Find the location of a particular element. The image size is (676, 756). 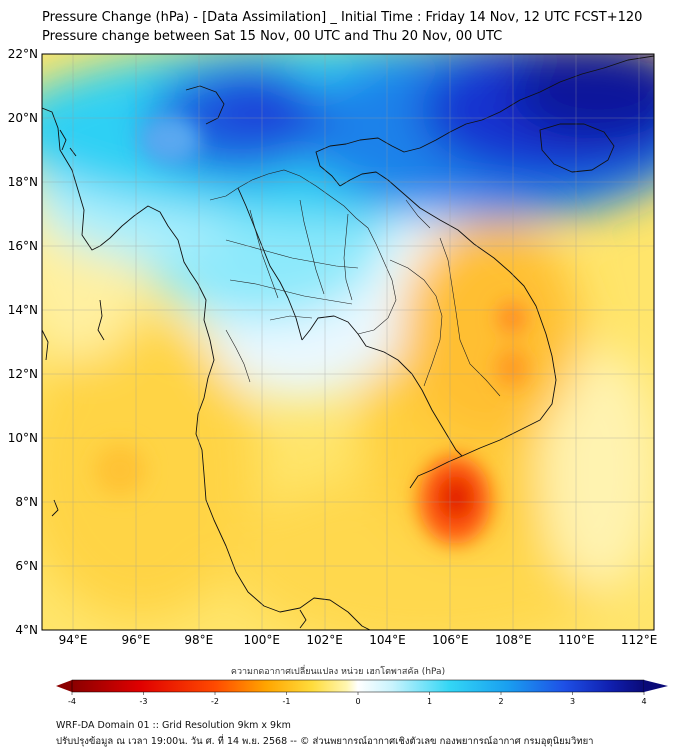

colorbar-tick-label: 4 is located at coordinates (643, 701).